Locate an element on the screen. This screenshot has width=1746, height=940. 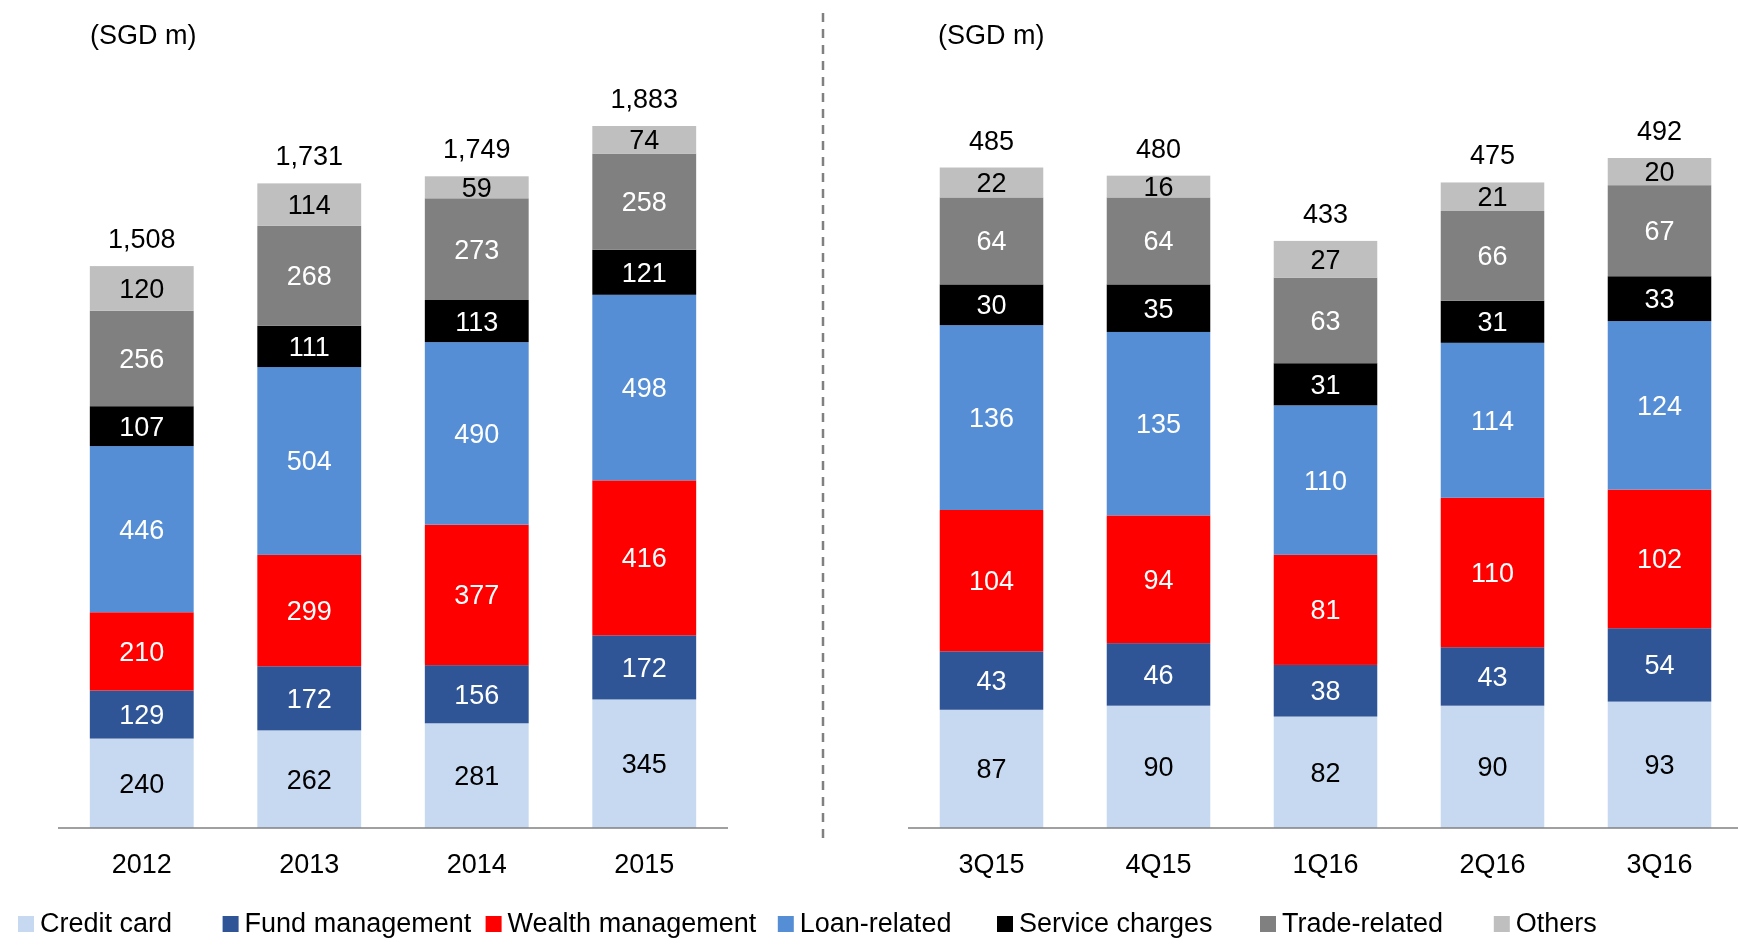
legend-label: Trade-related is located at coordinates (1363, 923).